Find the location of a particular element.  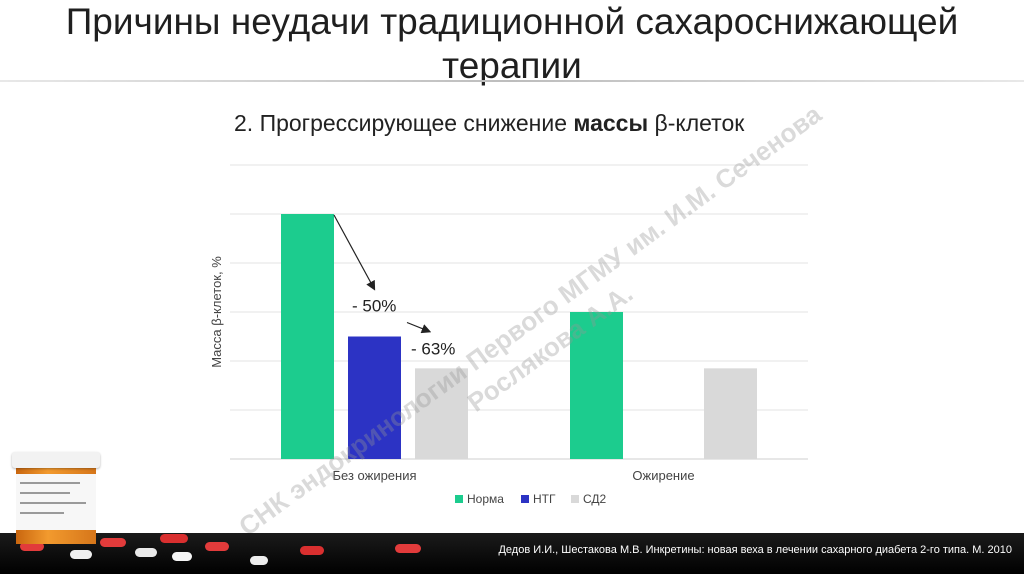

pills-image is located at coordinates (220, 547).